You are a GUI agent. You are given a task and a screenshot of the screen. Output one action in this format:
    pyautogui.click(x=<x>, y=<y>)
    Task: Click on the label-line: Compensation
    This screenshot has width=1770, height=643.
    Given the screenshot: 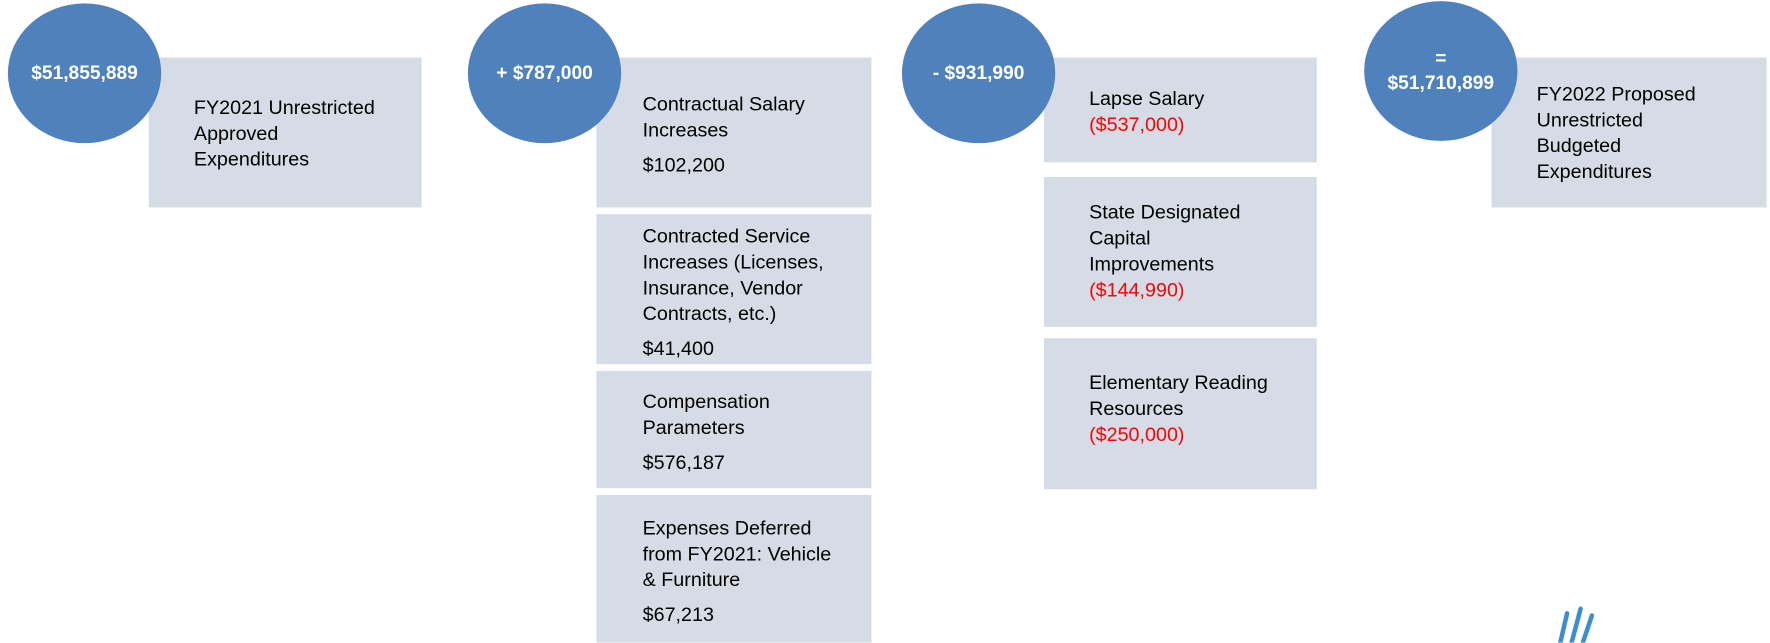 What is the action you would take?
    pyautogui.click(x=706, y=401)
    